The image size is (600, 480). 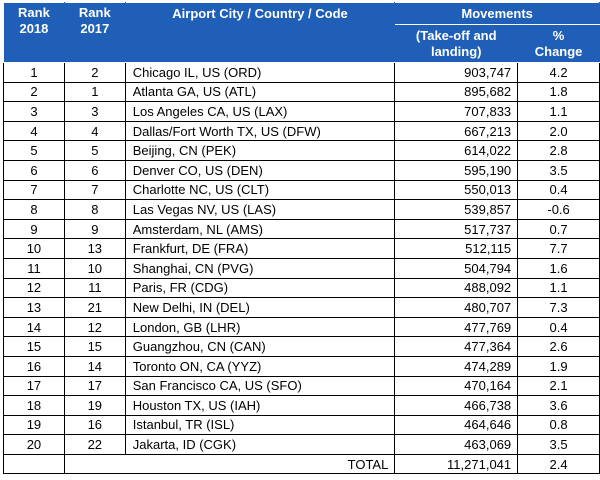 What do you see at coordinates (456, 43) in the screenshot?
I see `takeoff-landing-header: (Take-off and landing)` at bounding box center [456, 43].